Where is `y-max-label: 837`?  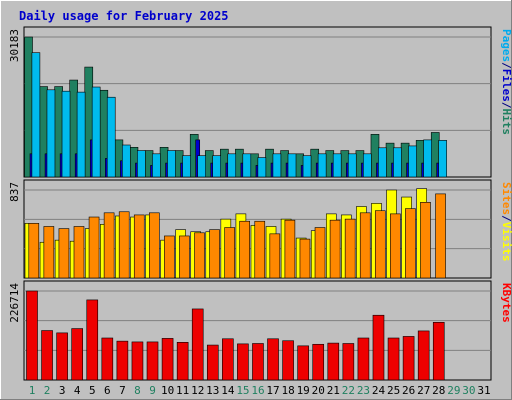
y-max-label: 837 is located at coordinates (14, 192).